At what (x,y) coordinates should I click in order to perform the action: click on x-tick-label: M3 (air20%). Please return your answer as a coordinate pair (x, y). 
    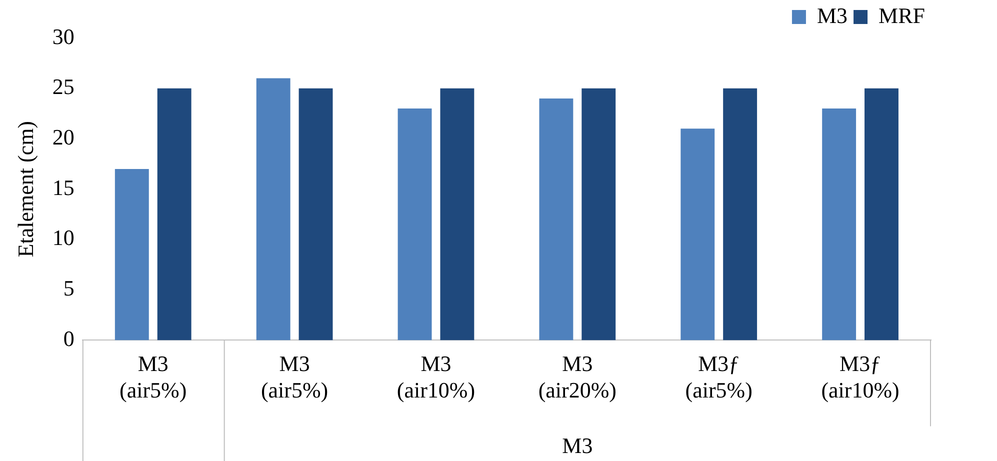
    Looking at the image, I should click on (577, 377).